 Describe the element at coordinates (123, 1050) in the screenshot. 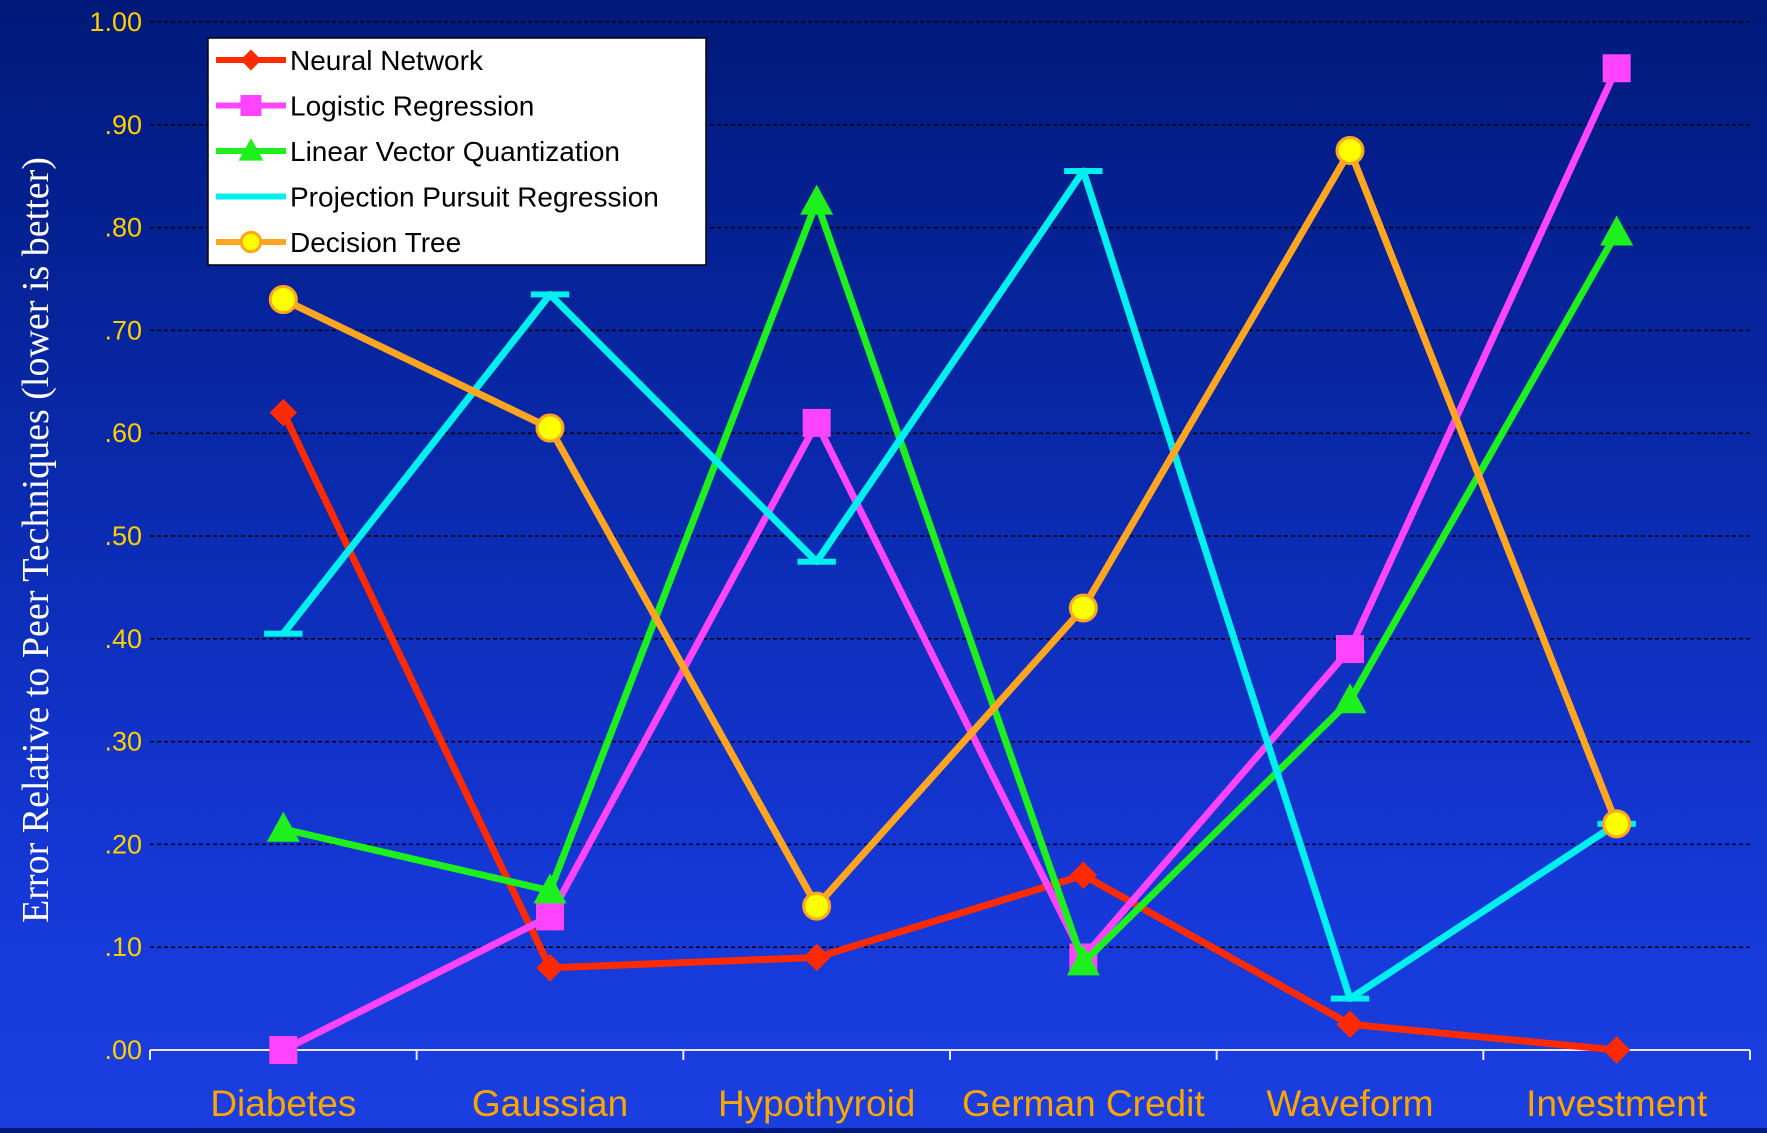

I see `y-tick-label: .00` at that location.